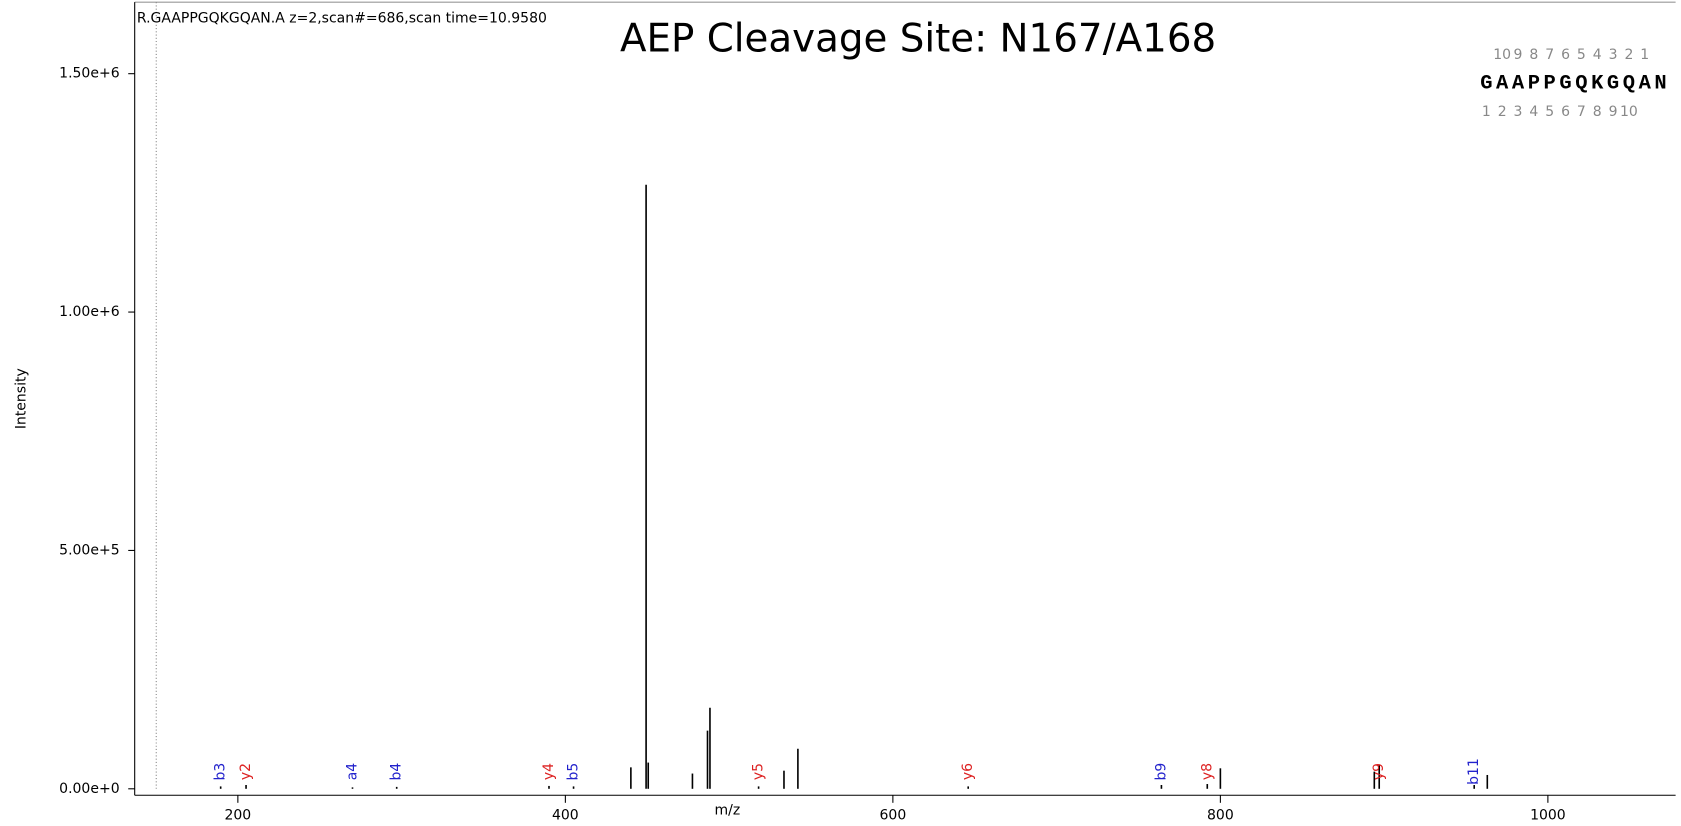 The width and height of the screenshot is (1681, 826). I want to click on x-tick-label: 1000, so click(1548, 816).